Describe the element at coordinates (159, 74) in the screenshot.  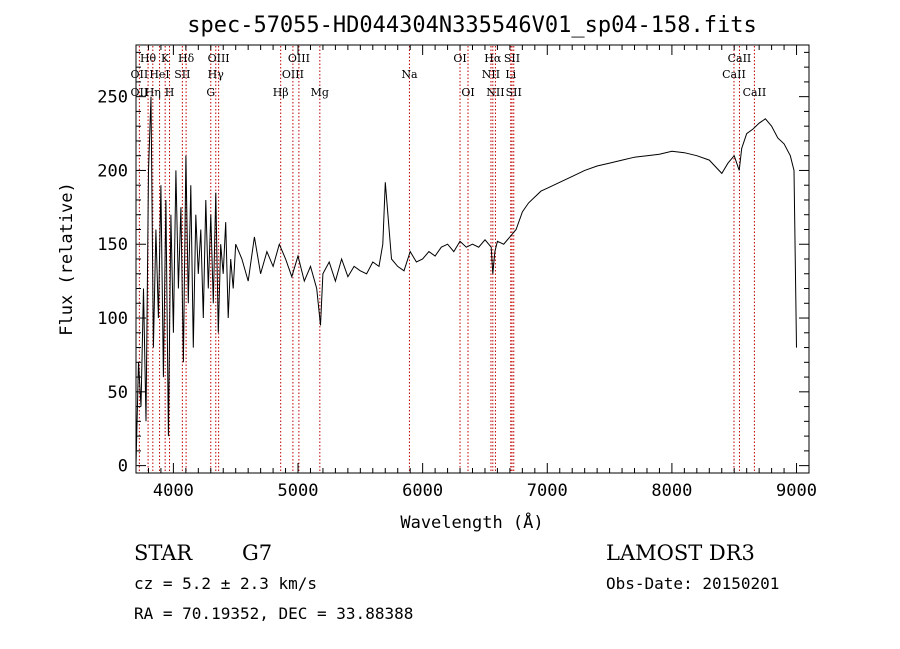
I see `spectral-line-label: HeI` at that location.